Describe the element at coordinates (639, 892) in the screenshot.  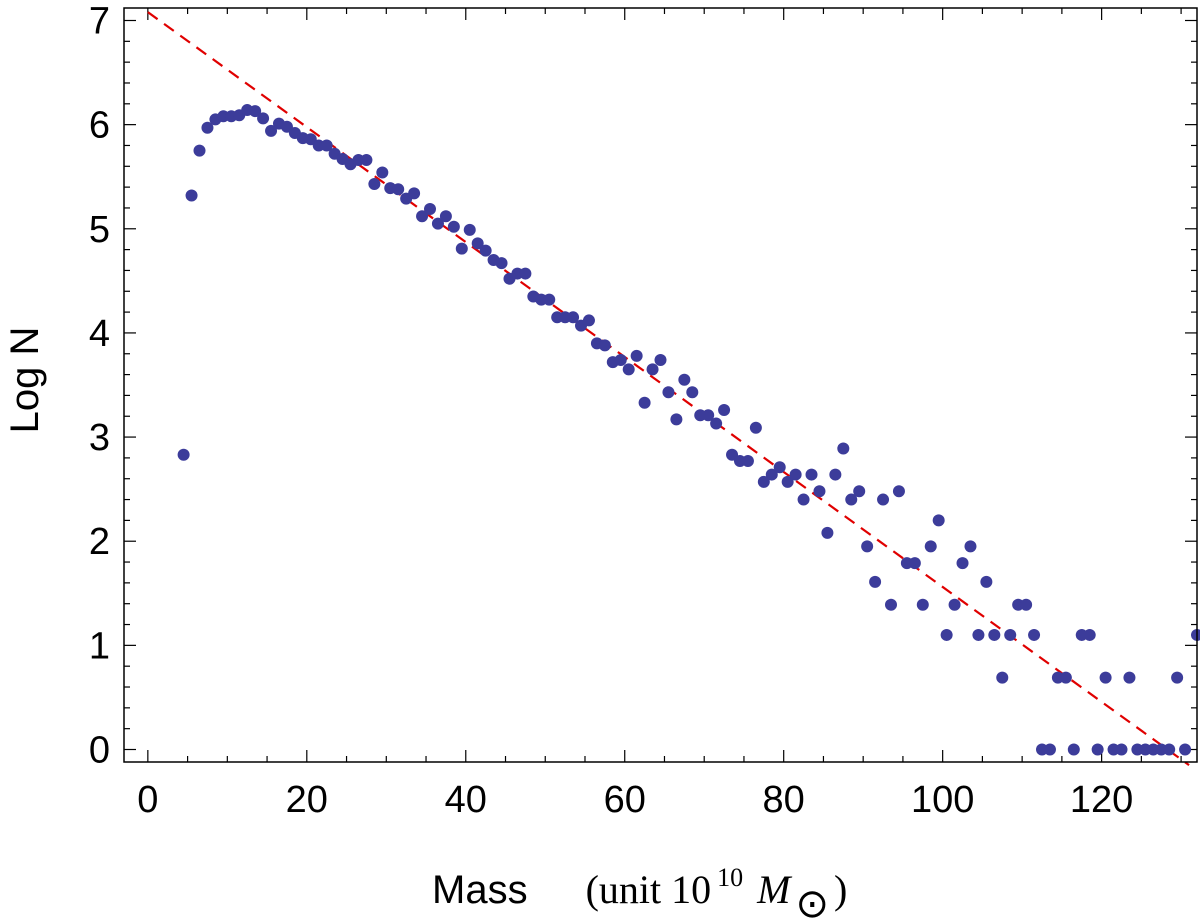
I see `x-axis-title: Mass (unit 10 10 M ⊙ )` at that location.